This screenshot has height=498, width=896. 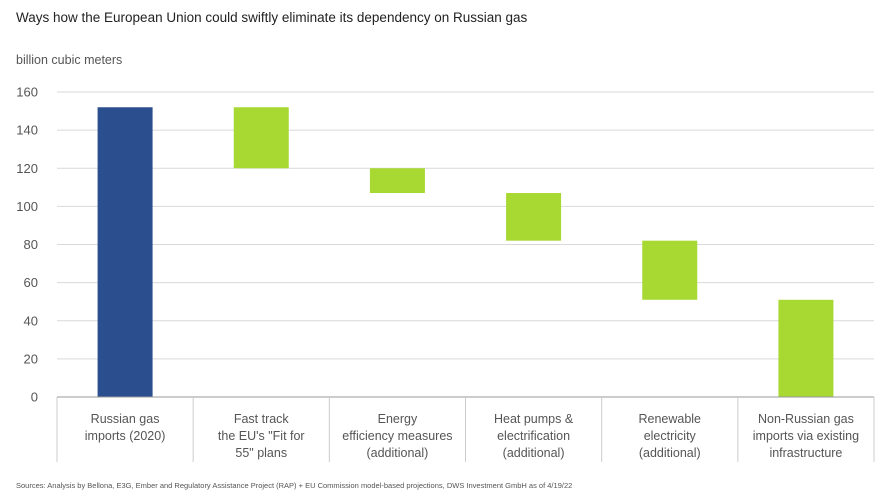 What do you see at coordinates (670, 436) in the screenshot?
I see `x-category-label: electricity` at bounding box center [670, 436].